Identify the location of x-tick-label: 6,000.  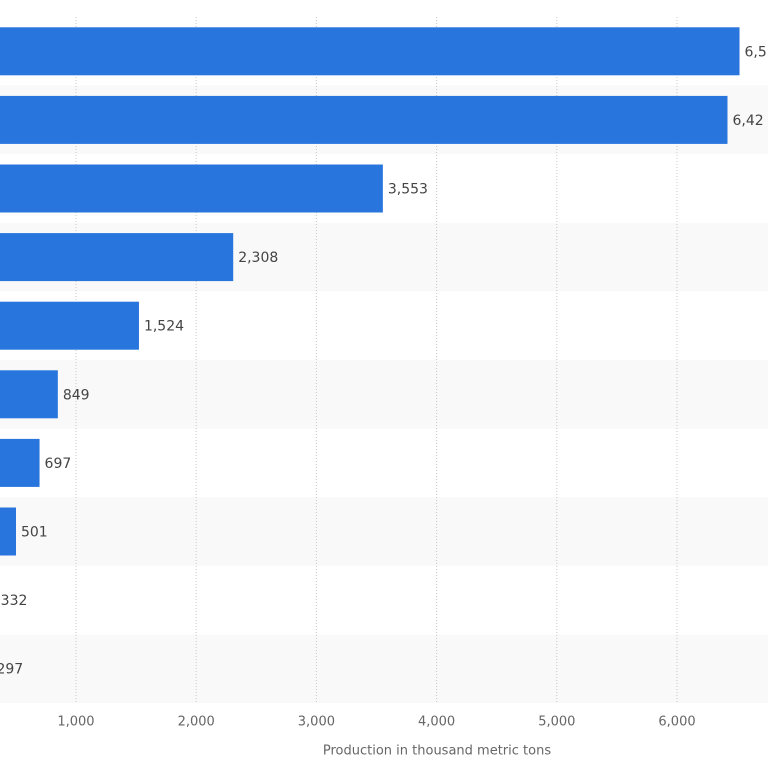
(676, 722).